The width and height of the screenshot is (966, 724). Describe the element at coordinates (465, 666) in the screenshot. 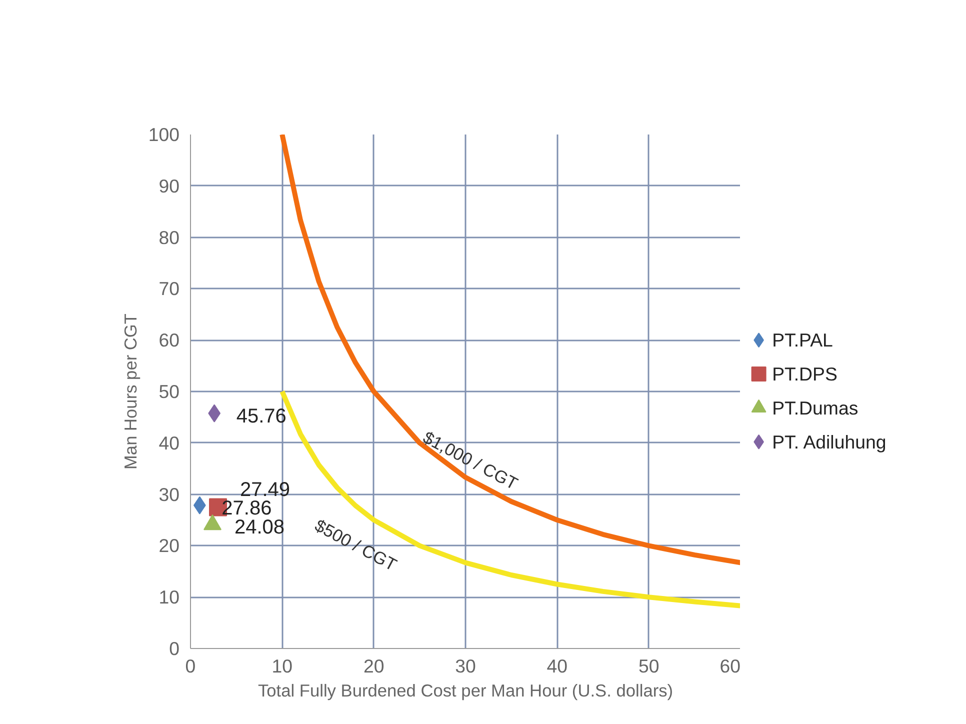

I see `x-tick-label: 30` at that location.